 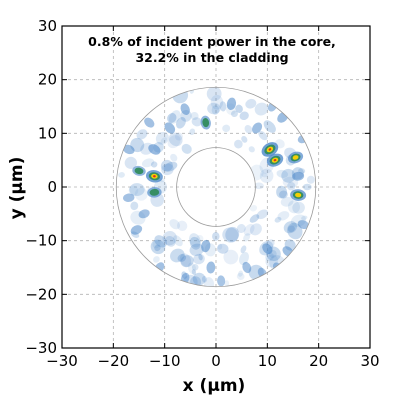 I want to click on x-tick-label: 0, so click(x=216, y=361).